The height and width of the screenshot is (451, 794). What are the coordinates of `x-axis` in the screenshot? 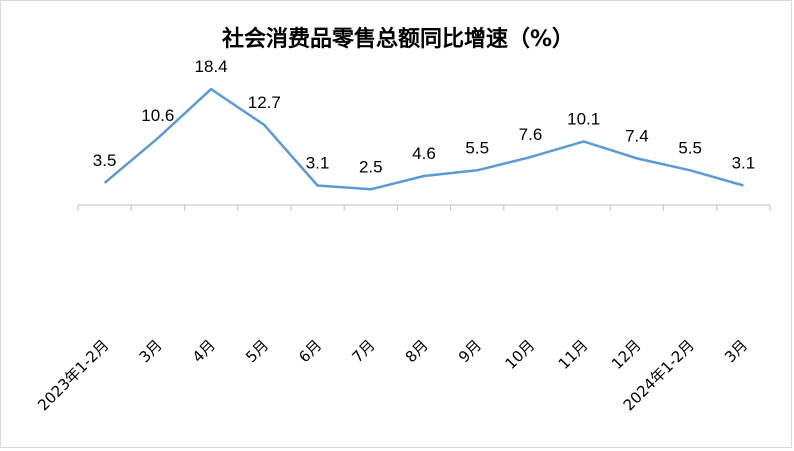 It's located at (424, 207).